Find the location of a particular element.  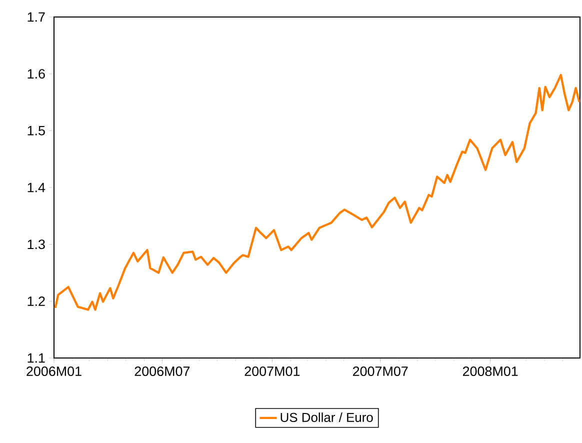

y-tick-label: 1.2 is located at coordinates (36, 301).